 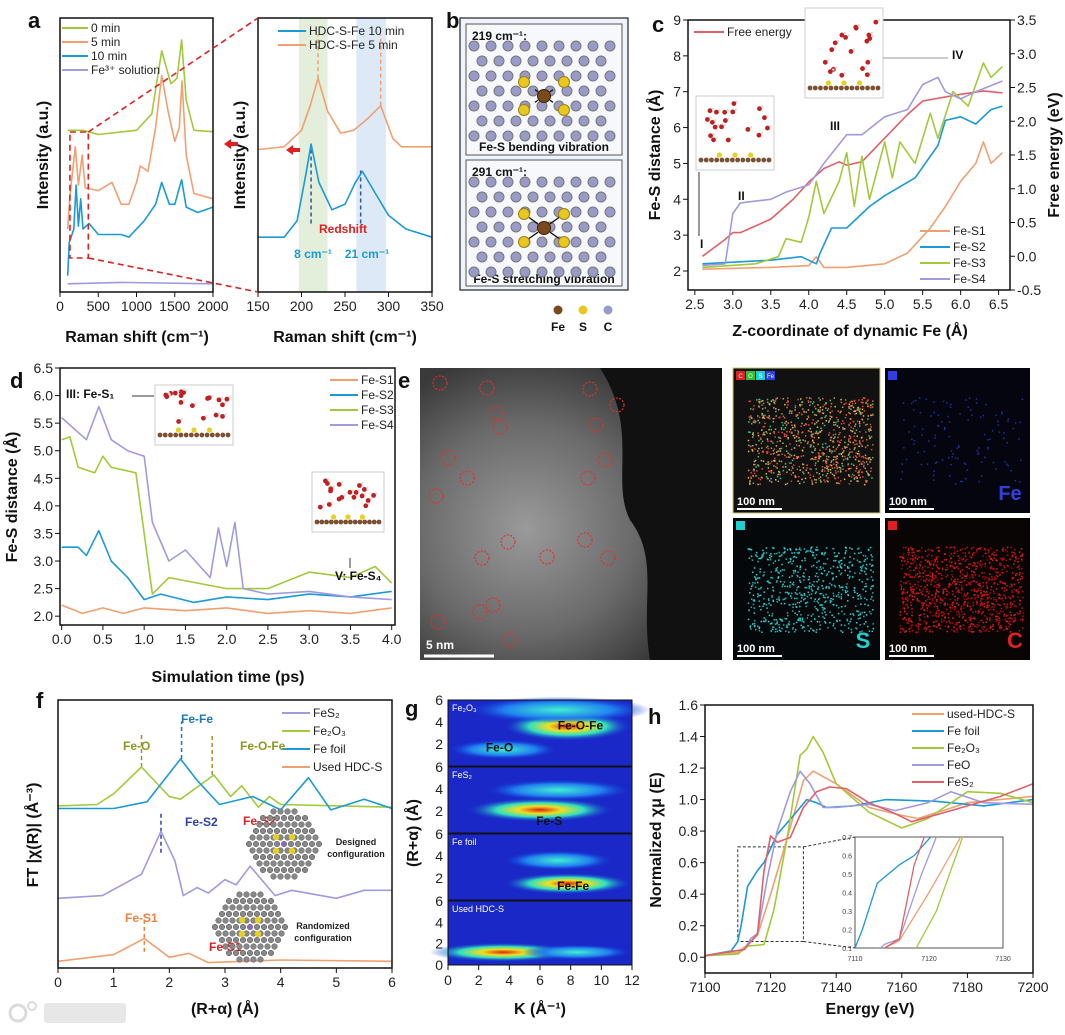 What do you see at coordinates (847, 894) in the screenshot?
I see `inset-y-tick-label: 0.4` at bounding box center [847, 894].